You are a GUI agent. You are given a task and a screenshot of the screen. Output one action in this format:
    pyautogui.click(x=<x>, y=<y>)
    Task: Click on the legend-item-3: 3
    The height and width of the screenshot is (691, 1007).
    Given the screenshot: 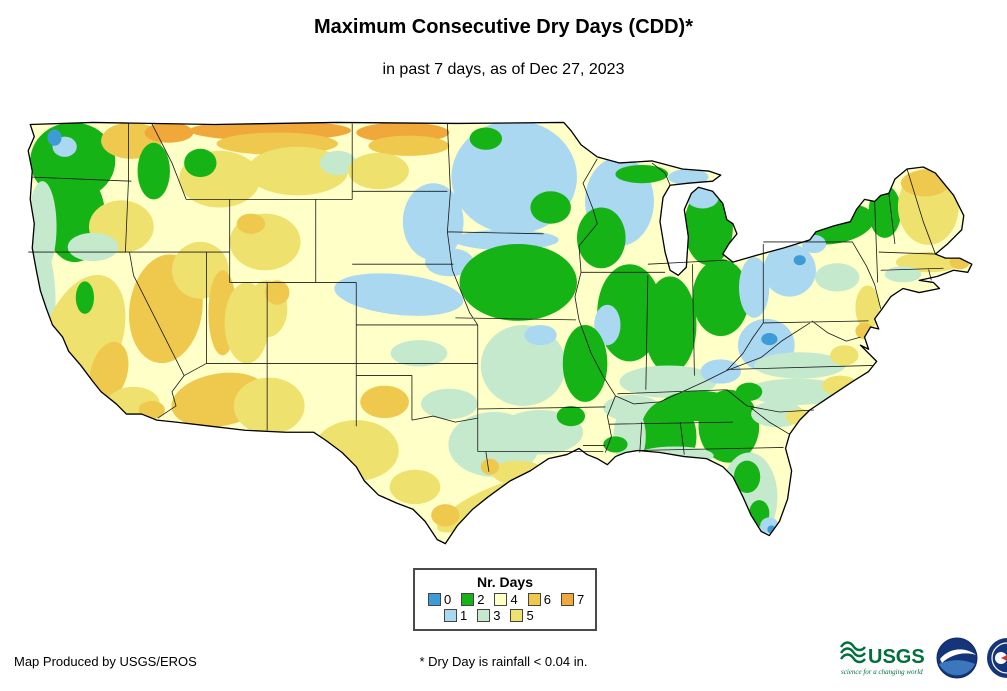 What is the action you would take?
    pyautogui.click(x=488, y=615)
    